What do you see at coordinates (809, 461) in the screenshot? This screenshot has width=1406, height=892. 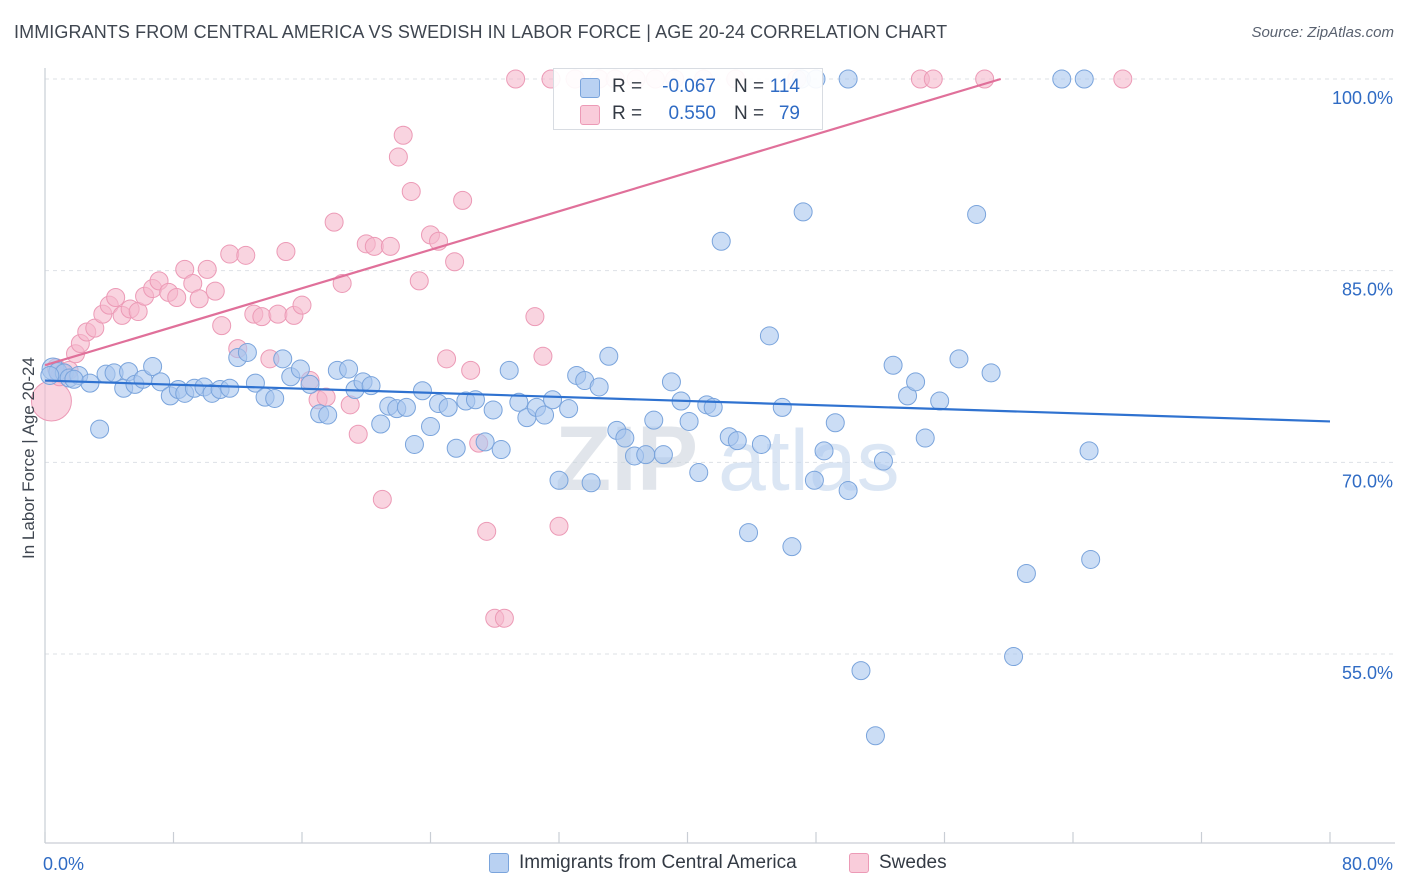 I see `watermark-atlas: atlas` at bounding box center [809, 461].